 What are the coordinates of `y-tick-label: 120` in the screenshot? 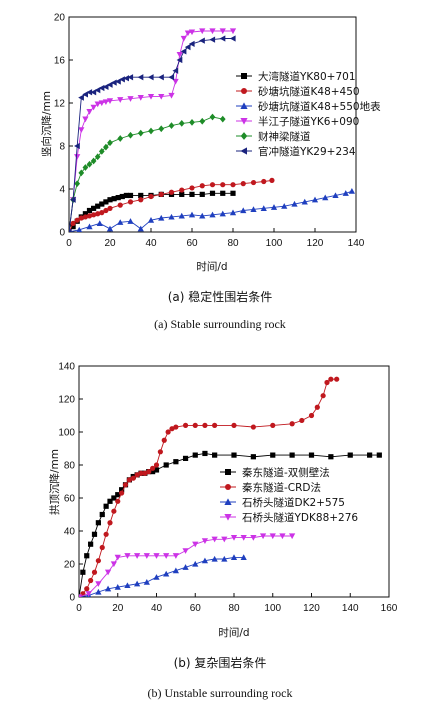 It's located at (66, 400).